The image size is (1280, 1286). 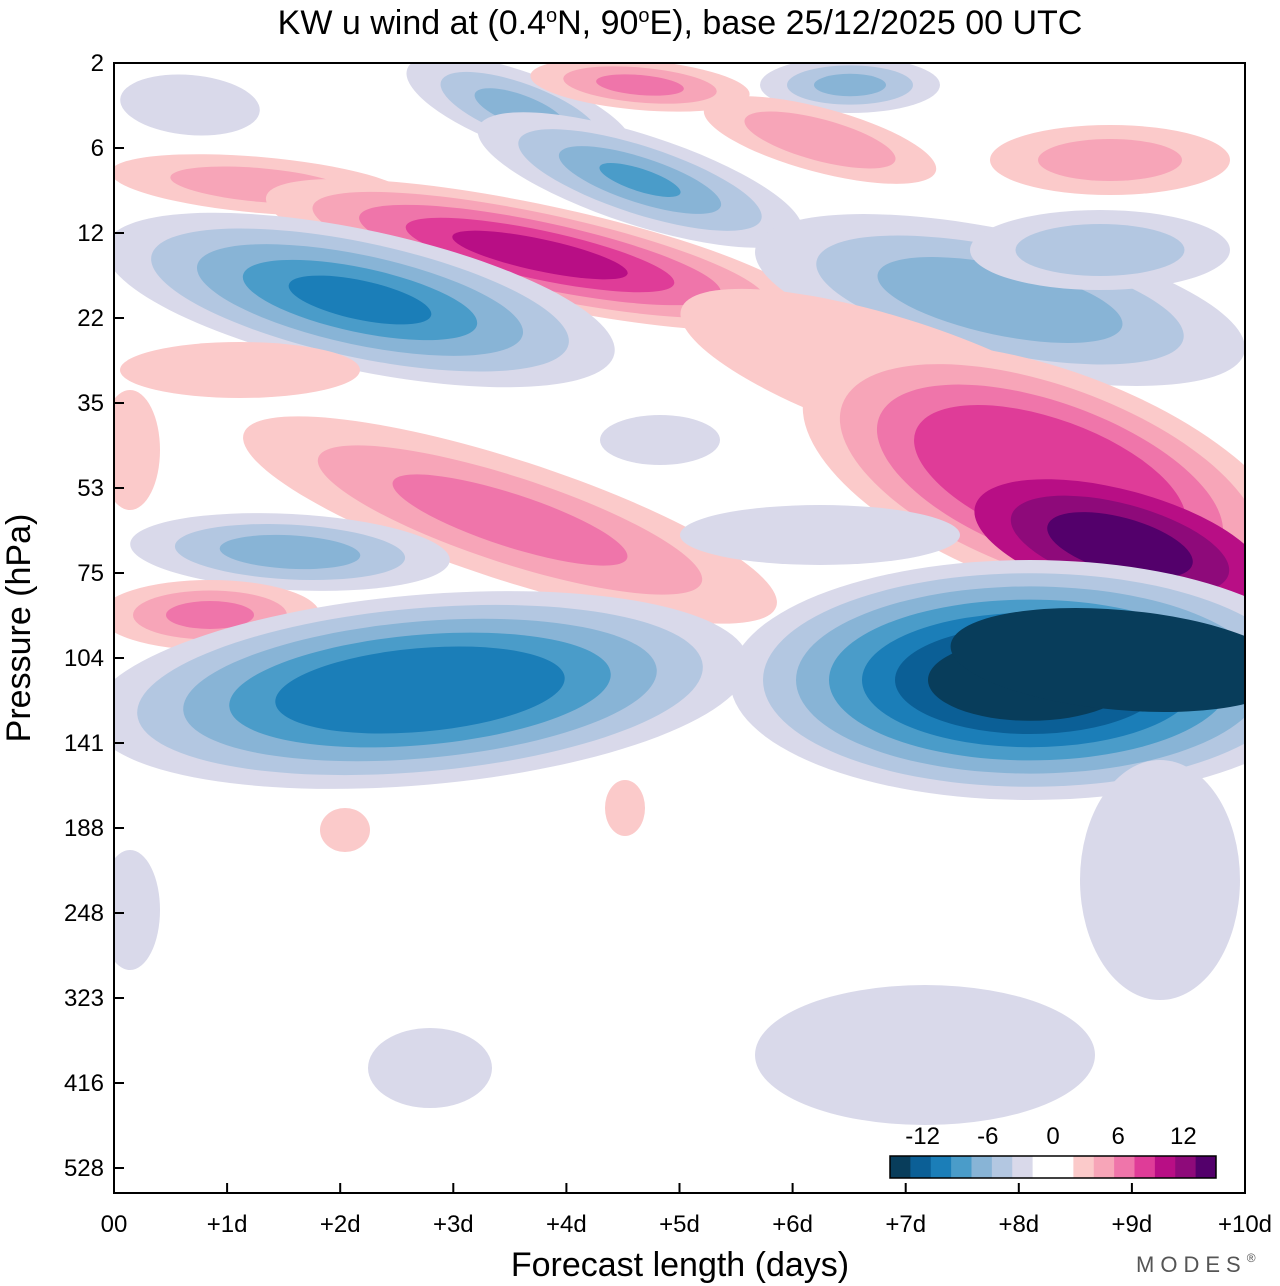 What do you see at coordinates (905, 1224) in the screenshot?
I see `x-tick-label: +7d` at bounding box center [905, 1224].